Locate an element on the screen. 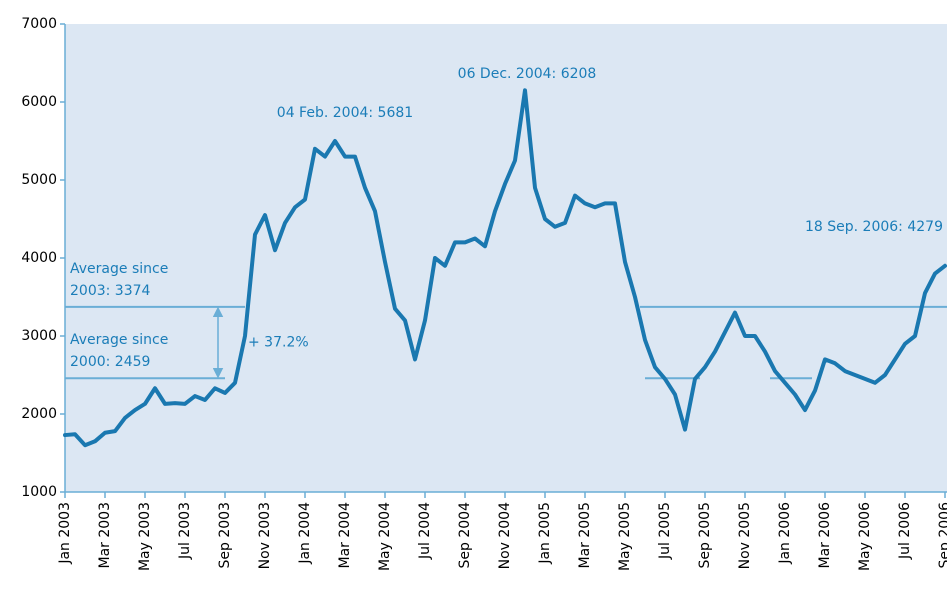 This screenshot has width=947, height=594. x-tick-label: Jul 2005 is located at coordinates (665, 531).